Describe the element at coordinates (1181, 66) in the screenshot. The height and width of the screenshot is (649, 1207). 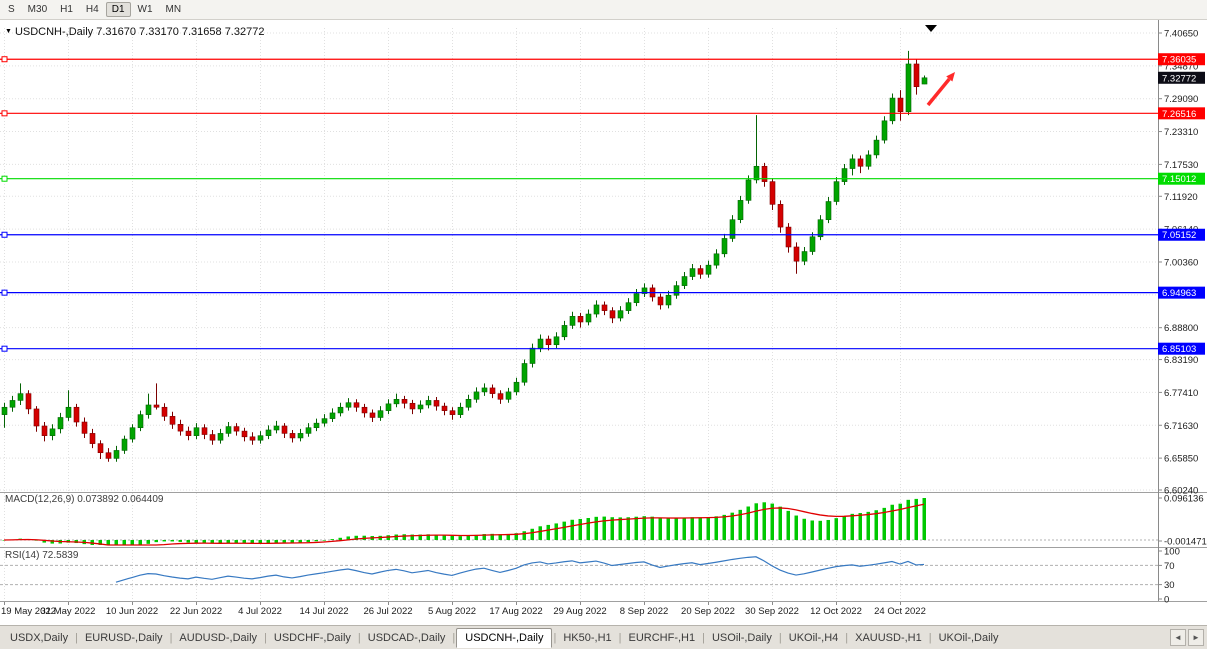
I see `svg-text: 7.34870` at that location.